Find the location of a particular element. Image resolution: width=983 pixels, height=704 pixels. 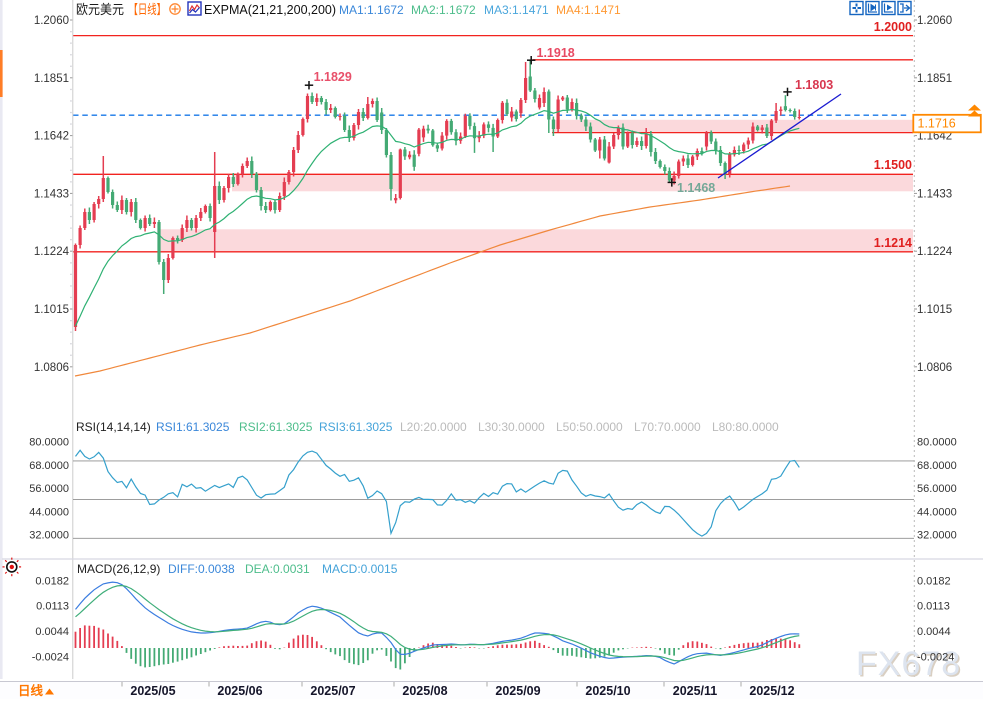

svg-text: L20:20.0000 is located at coordinates (433, 427).